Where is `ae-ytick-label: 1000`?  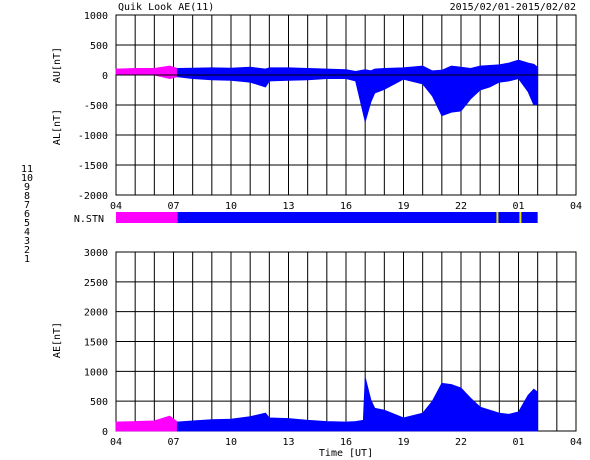
ae-ytick-label: 1000 is located at coordinates (96, 372).